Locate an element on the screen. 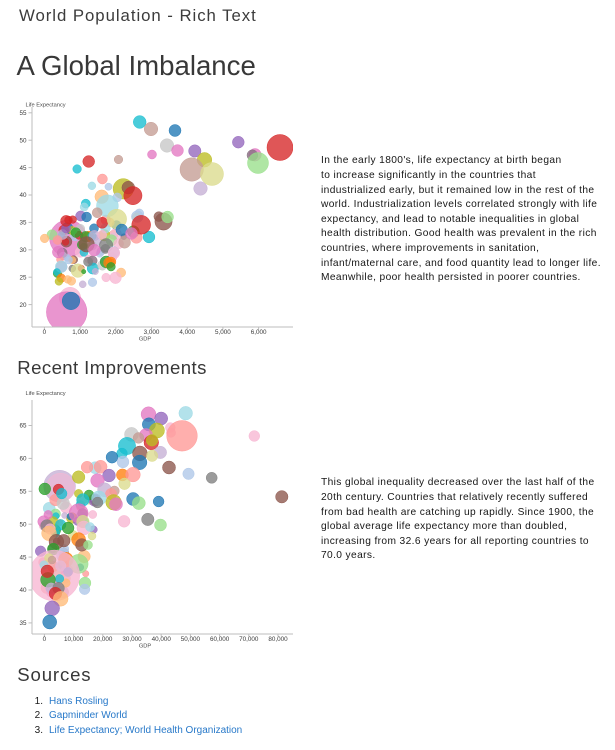  svg-text: 60 is located at coordinates (23, 459).